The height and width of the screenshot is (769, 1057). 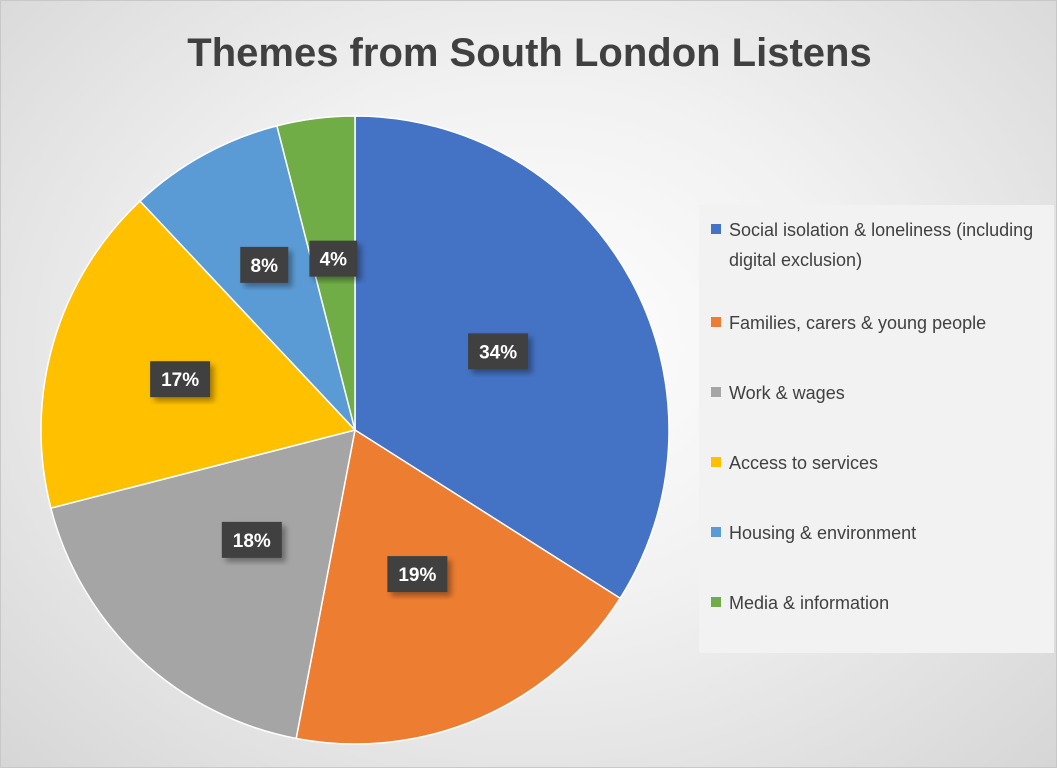 I want to click on legend-item: Access to services, so click(x=882, y=483).